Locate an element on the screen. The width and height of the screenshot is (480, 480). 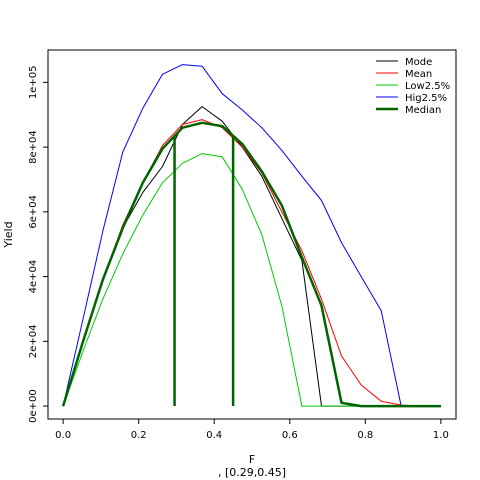
y-tick-label: 6e+04 is located at coordinates (33, 212).